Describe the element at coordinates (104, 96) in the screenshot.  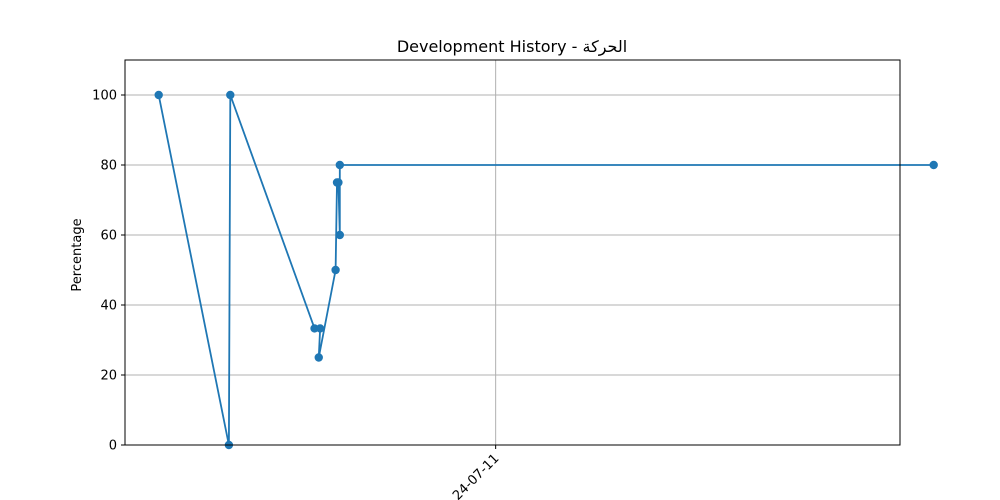
I see `y-tick-label: 100` at that location.